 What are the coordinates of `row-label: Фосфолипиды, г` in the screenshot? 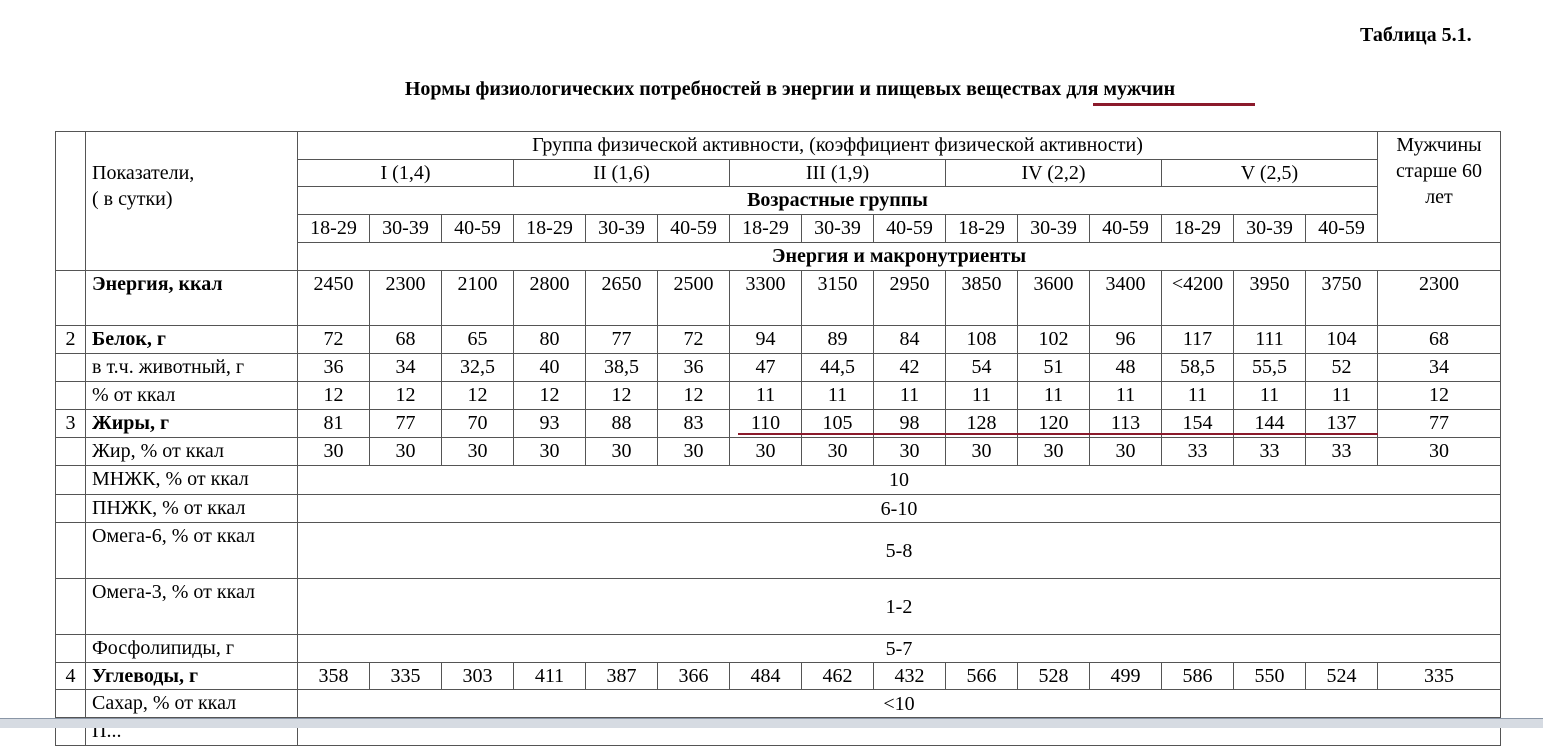 It's located at (191, 648).